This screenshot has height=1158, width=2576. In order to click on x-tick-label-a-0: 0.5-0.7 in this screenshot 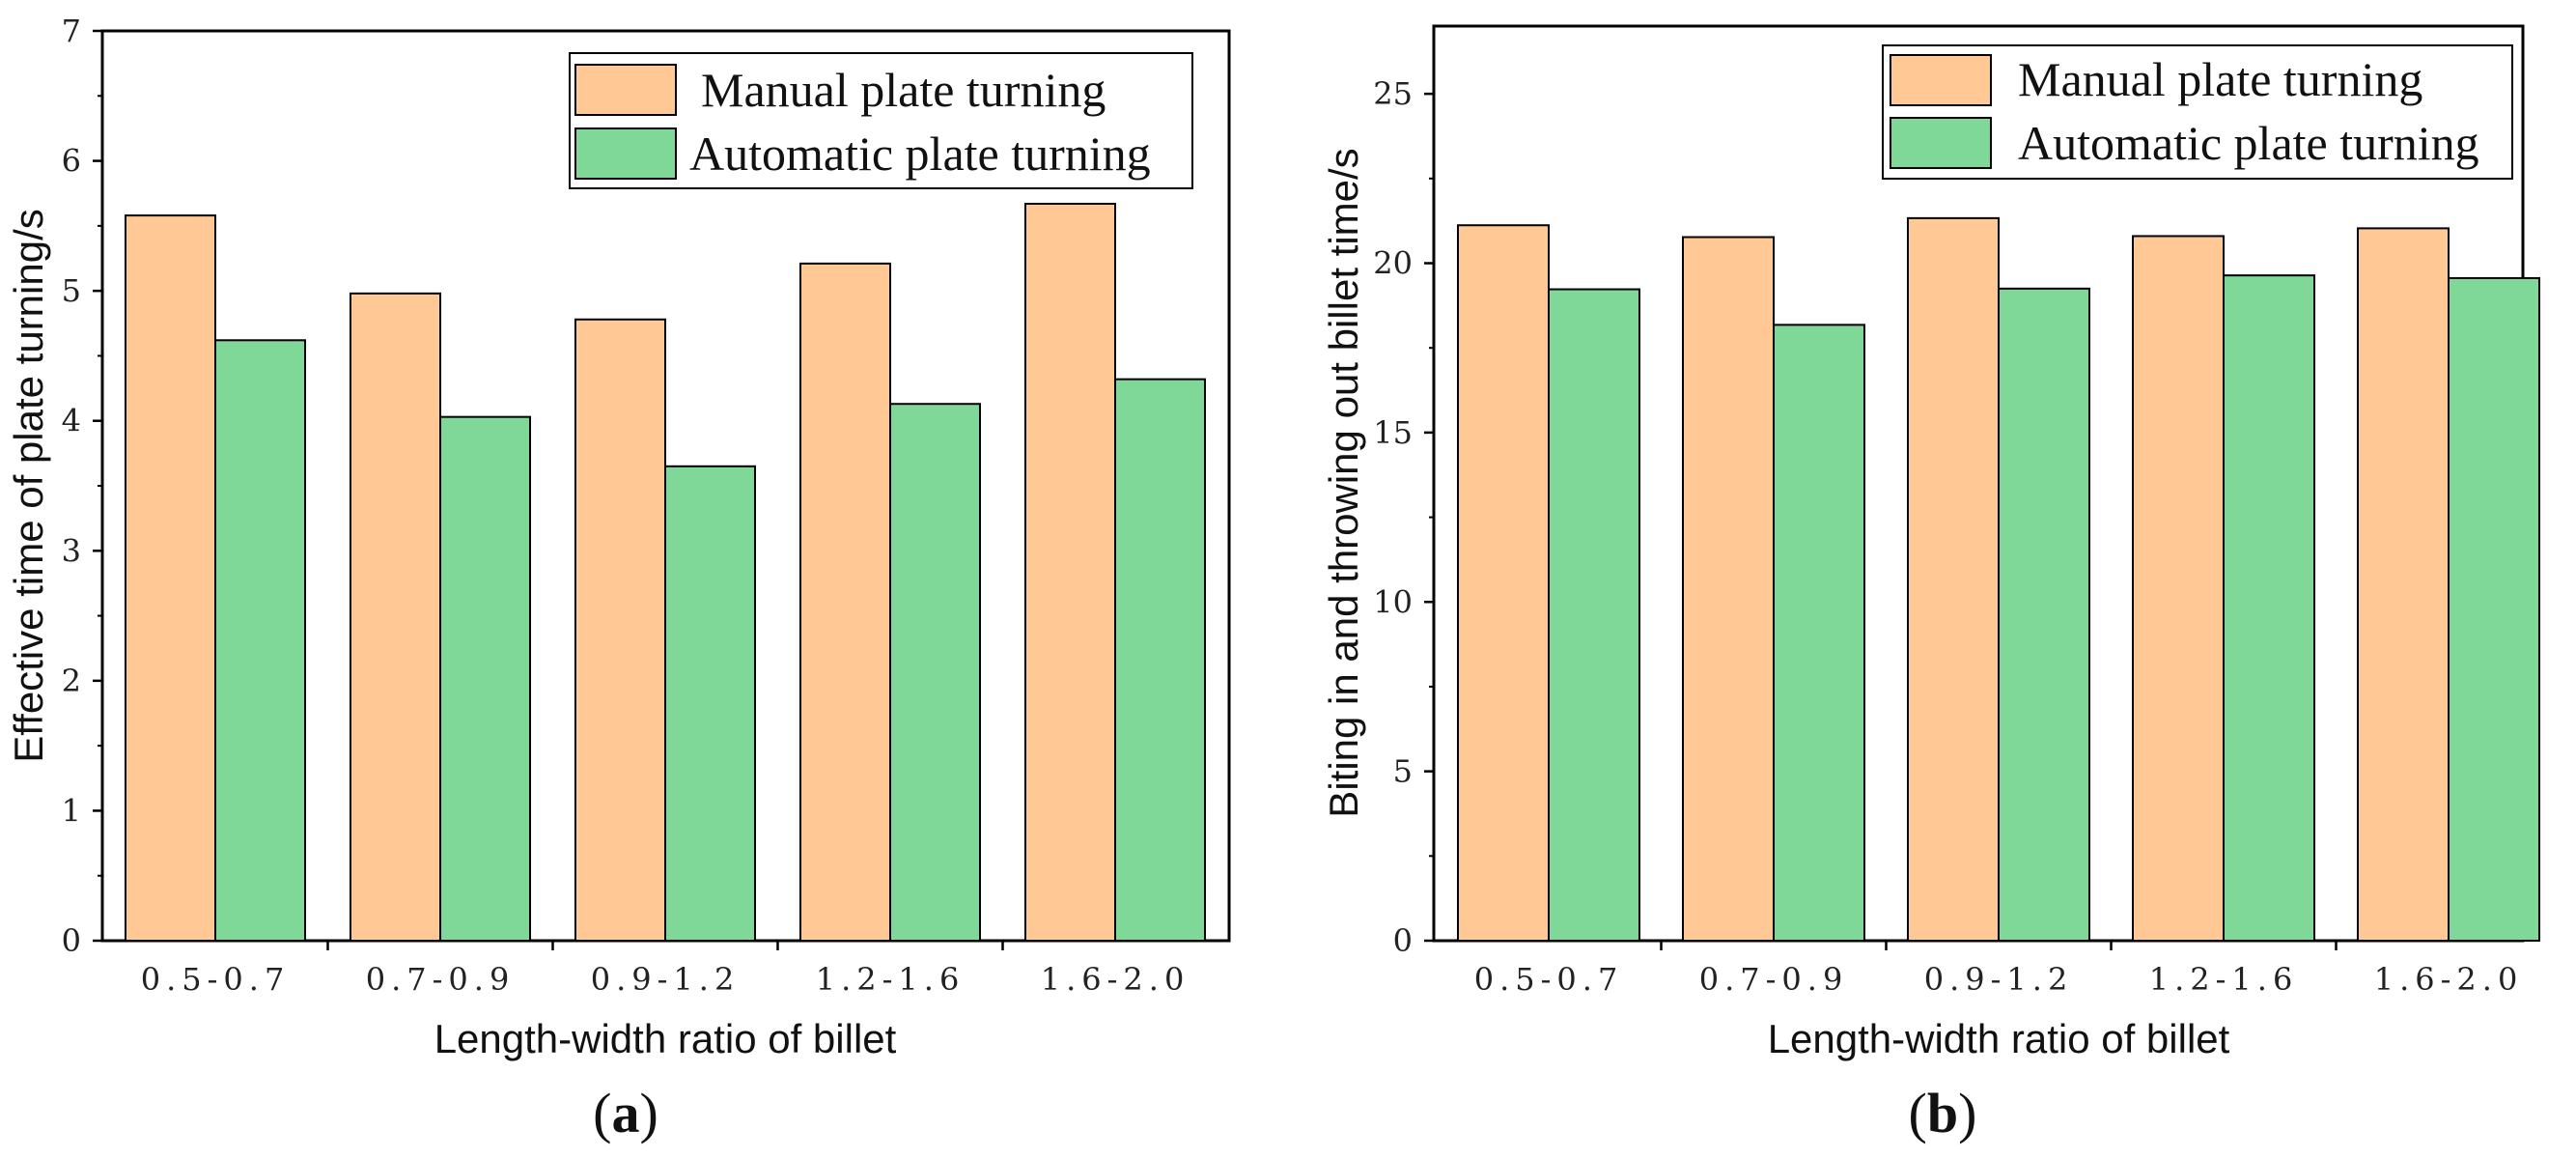, I will do `click(216, 979)`.